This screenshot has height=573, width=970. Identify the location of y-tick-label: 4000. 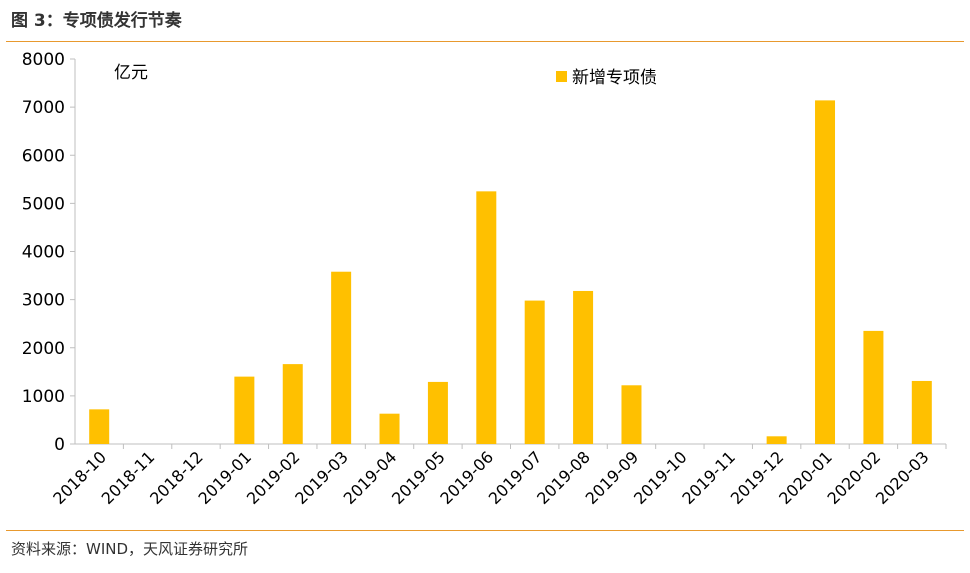
(43, 253).